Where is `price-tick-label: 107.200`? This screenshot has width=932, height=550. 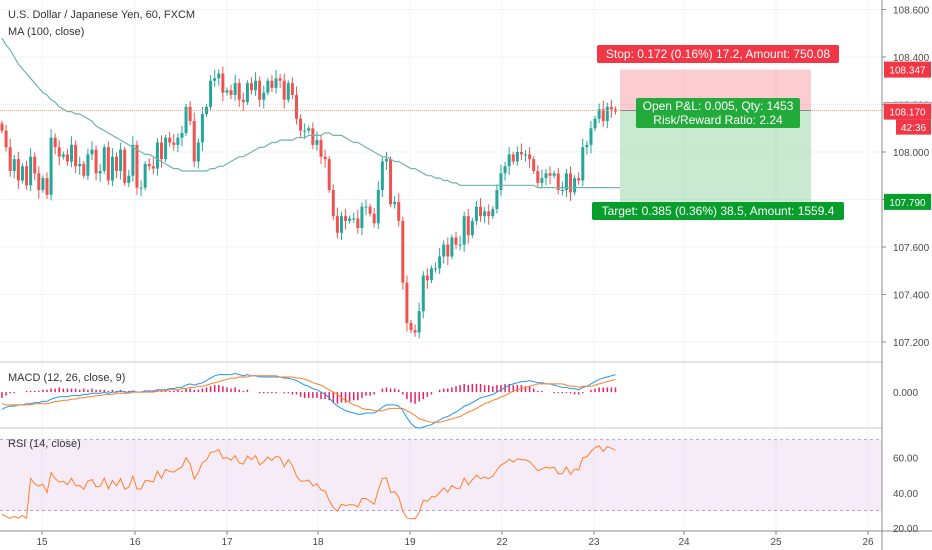
price-tick-label: 107.200 is located at coordinates (911, 343).